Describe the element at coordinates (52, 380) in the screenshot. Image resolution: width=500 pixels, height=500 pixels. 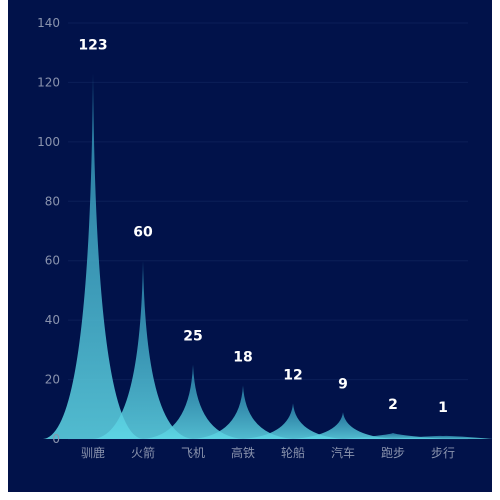
I see `y-tick-label: 20` at that location.